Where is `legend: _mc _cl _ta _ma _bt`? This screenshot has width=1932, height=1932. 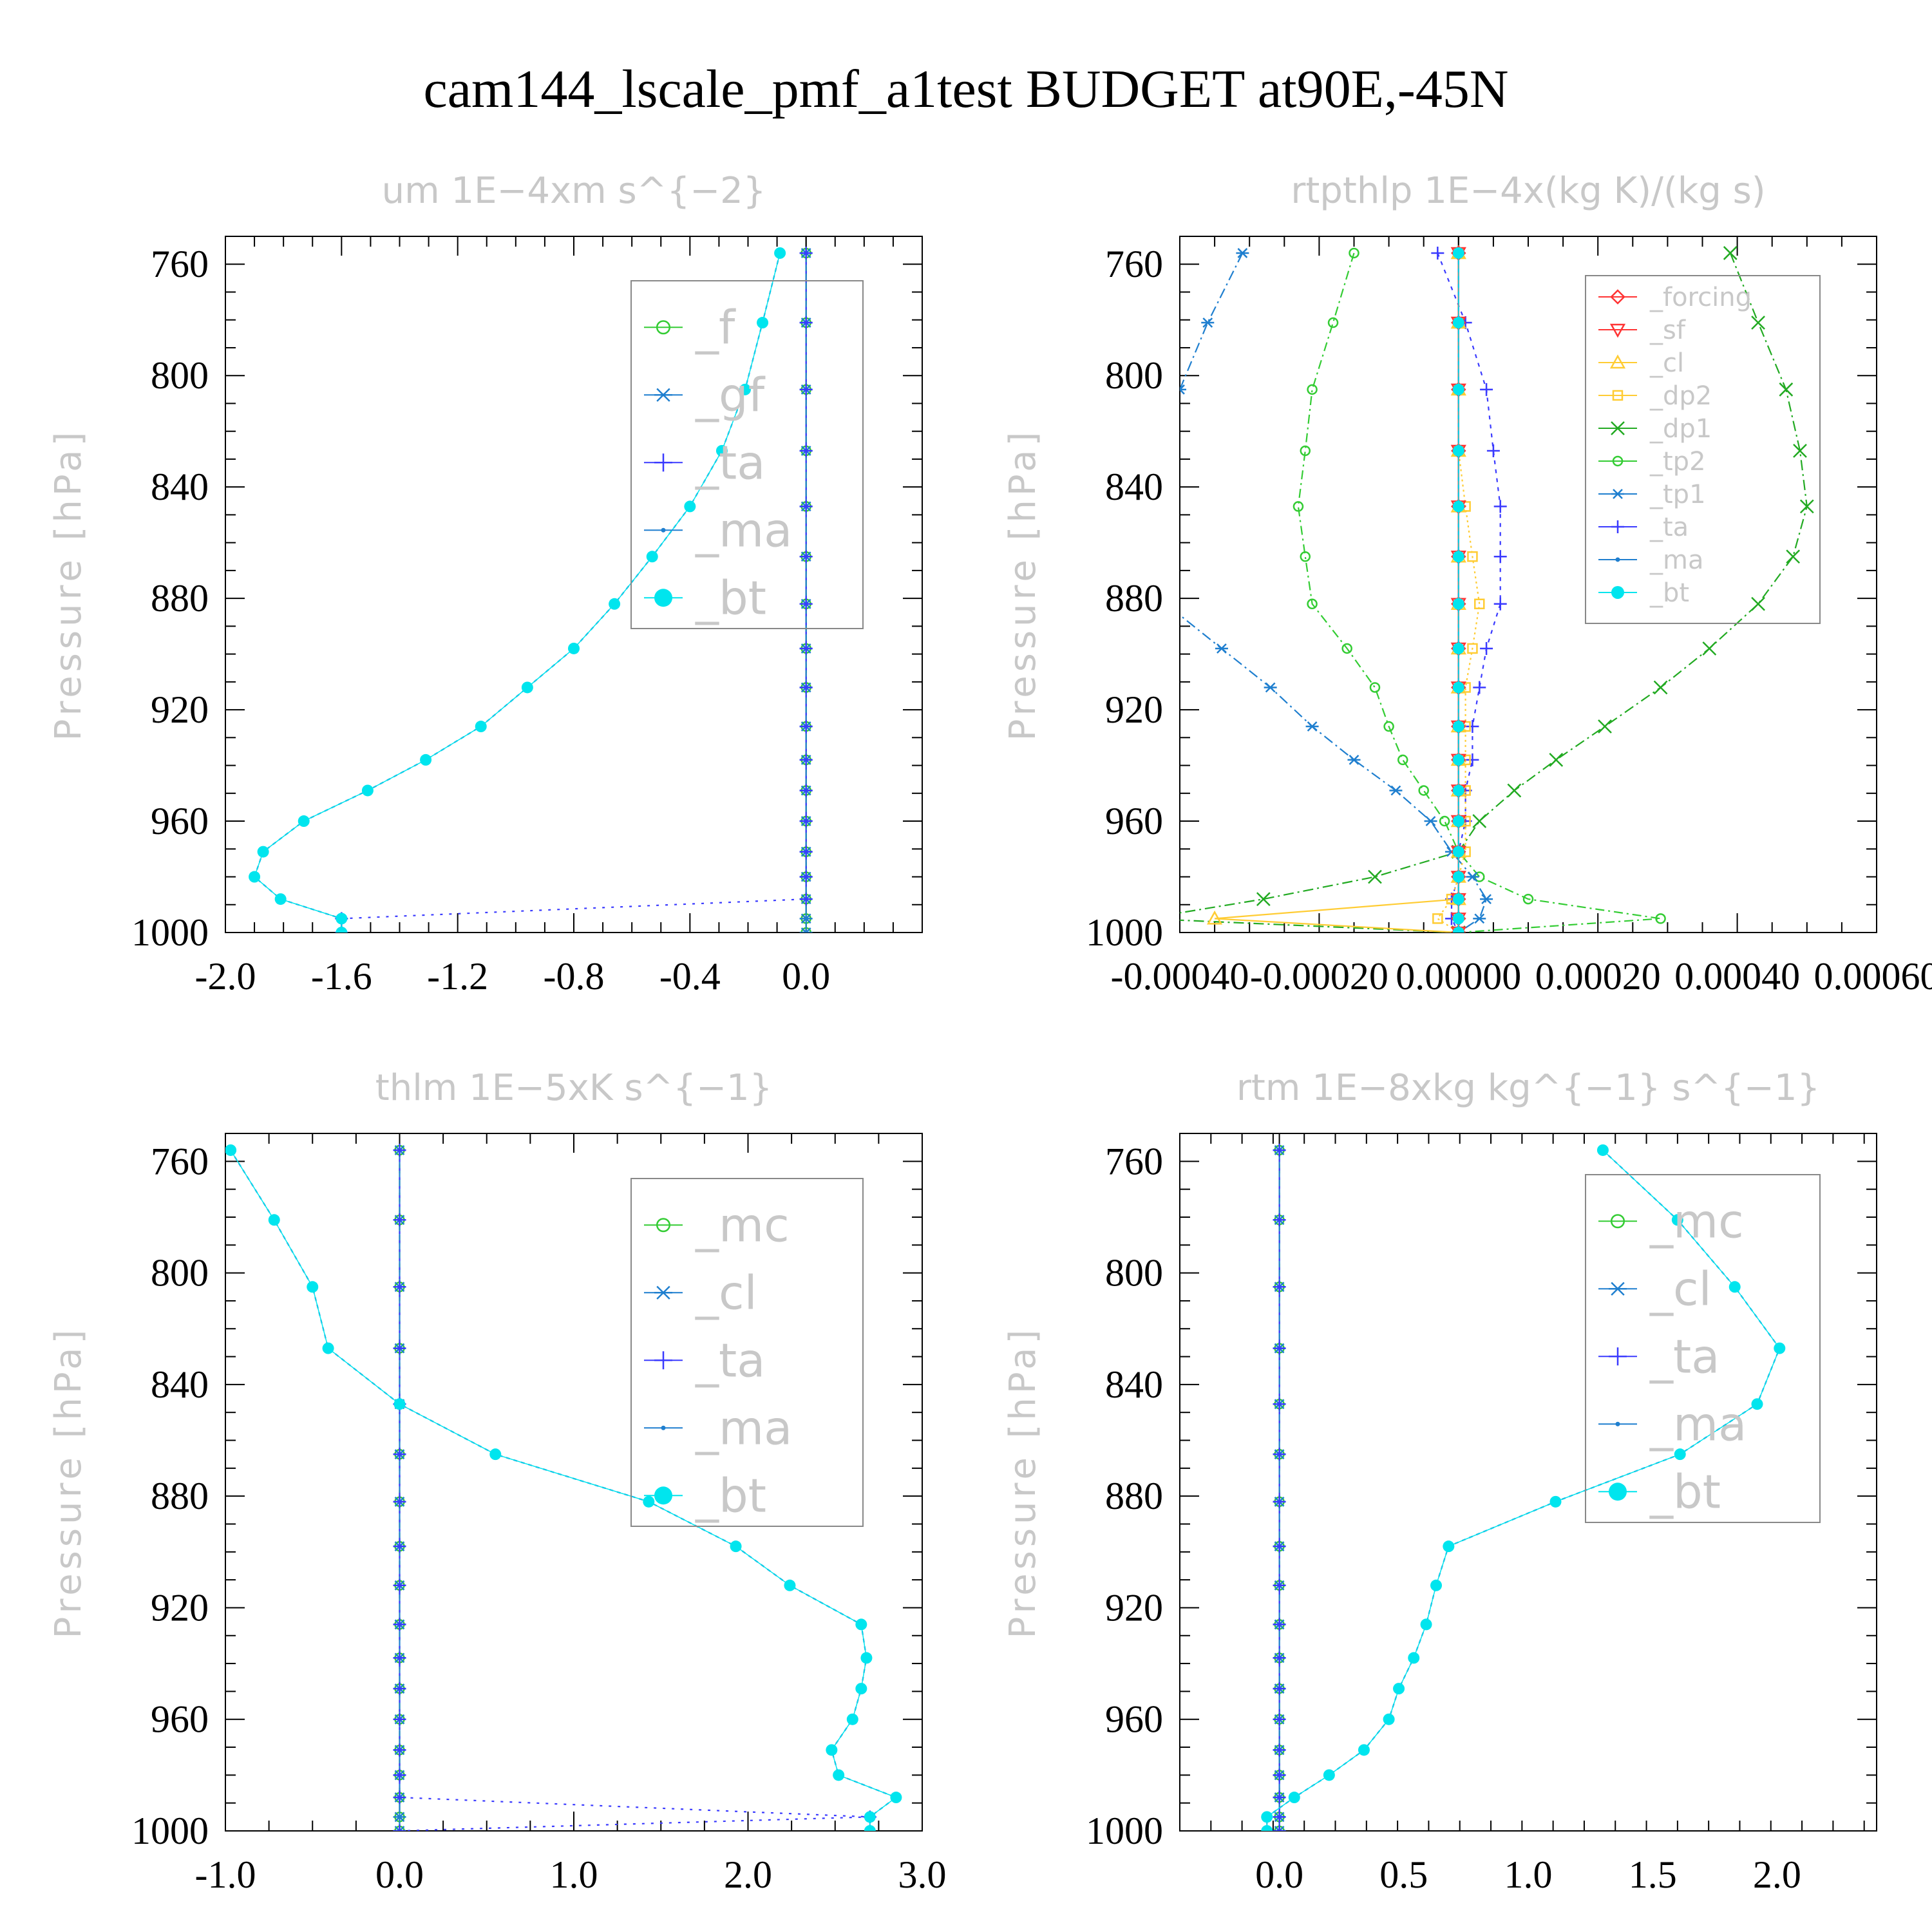 legend: _mc _cl _ta _ma _bt is located at coordinates (747, 1352).